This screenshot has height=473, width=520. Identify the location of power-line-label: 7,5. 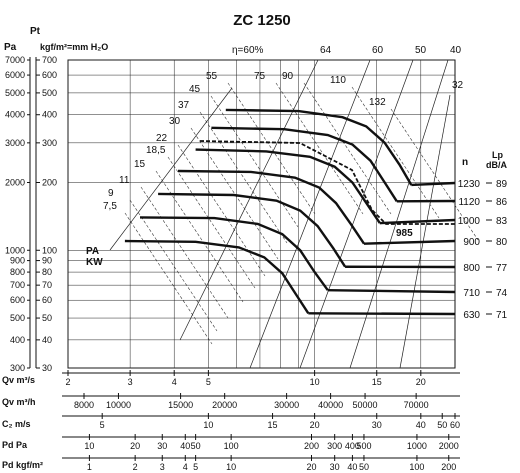
(110, 206).